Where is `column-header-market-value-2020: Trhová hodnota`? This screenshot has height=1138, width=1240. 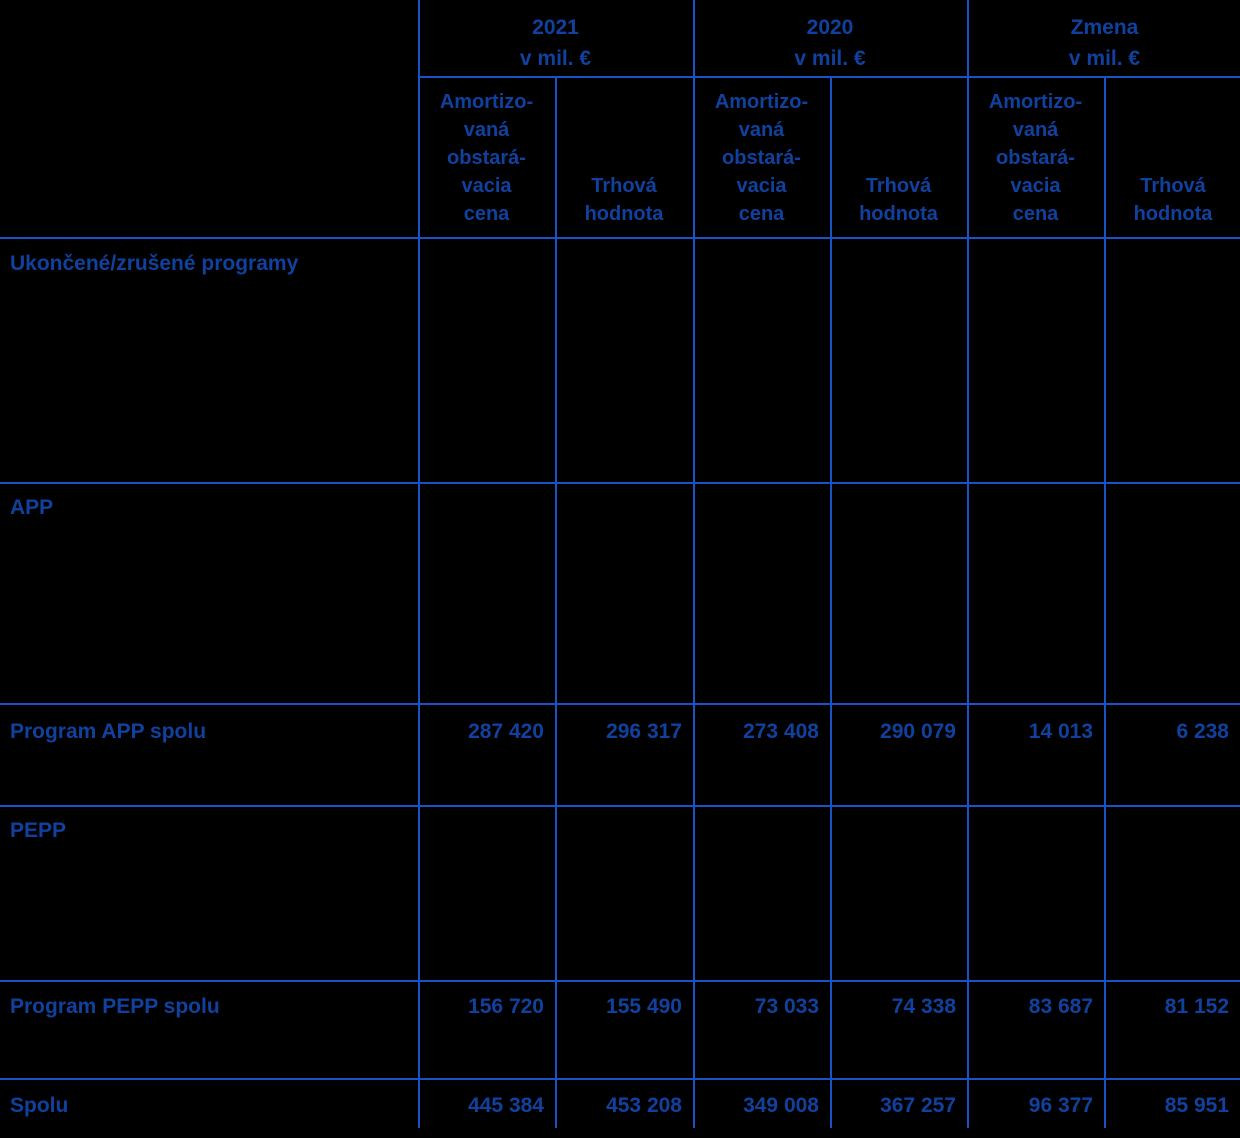 column-header-market-value-2020: Trhová hodnota is located at coordinates (898, 153).